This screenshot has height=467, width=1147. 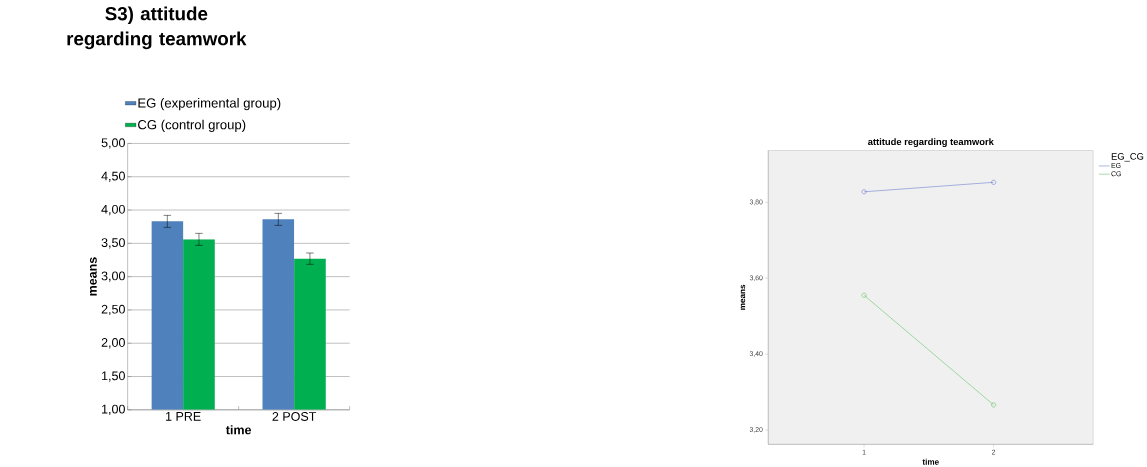 I want to click on legend-label: CG (control group), so click(x=192, y=125).